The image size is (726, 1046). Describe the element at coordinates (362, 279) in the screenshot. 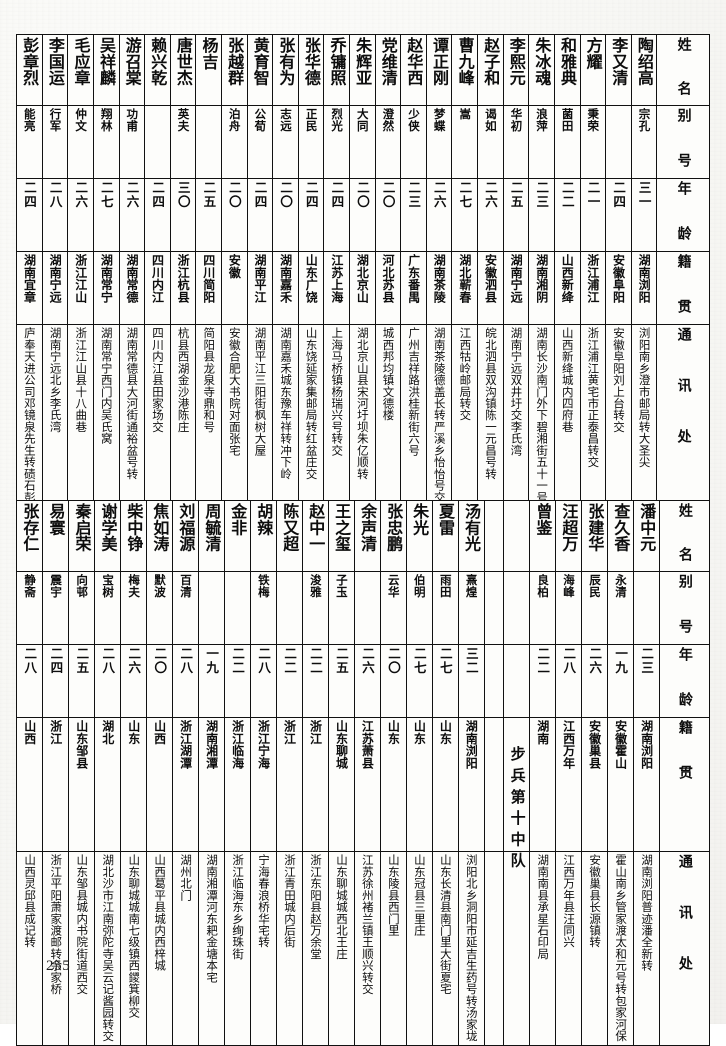

I see `hometown-text: 湖北京山` at that location.